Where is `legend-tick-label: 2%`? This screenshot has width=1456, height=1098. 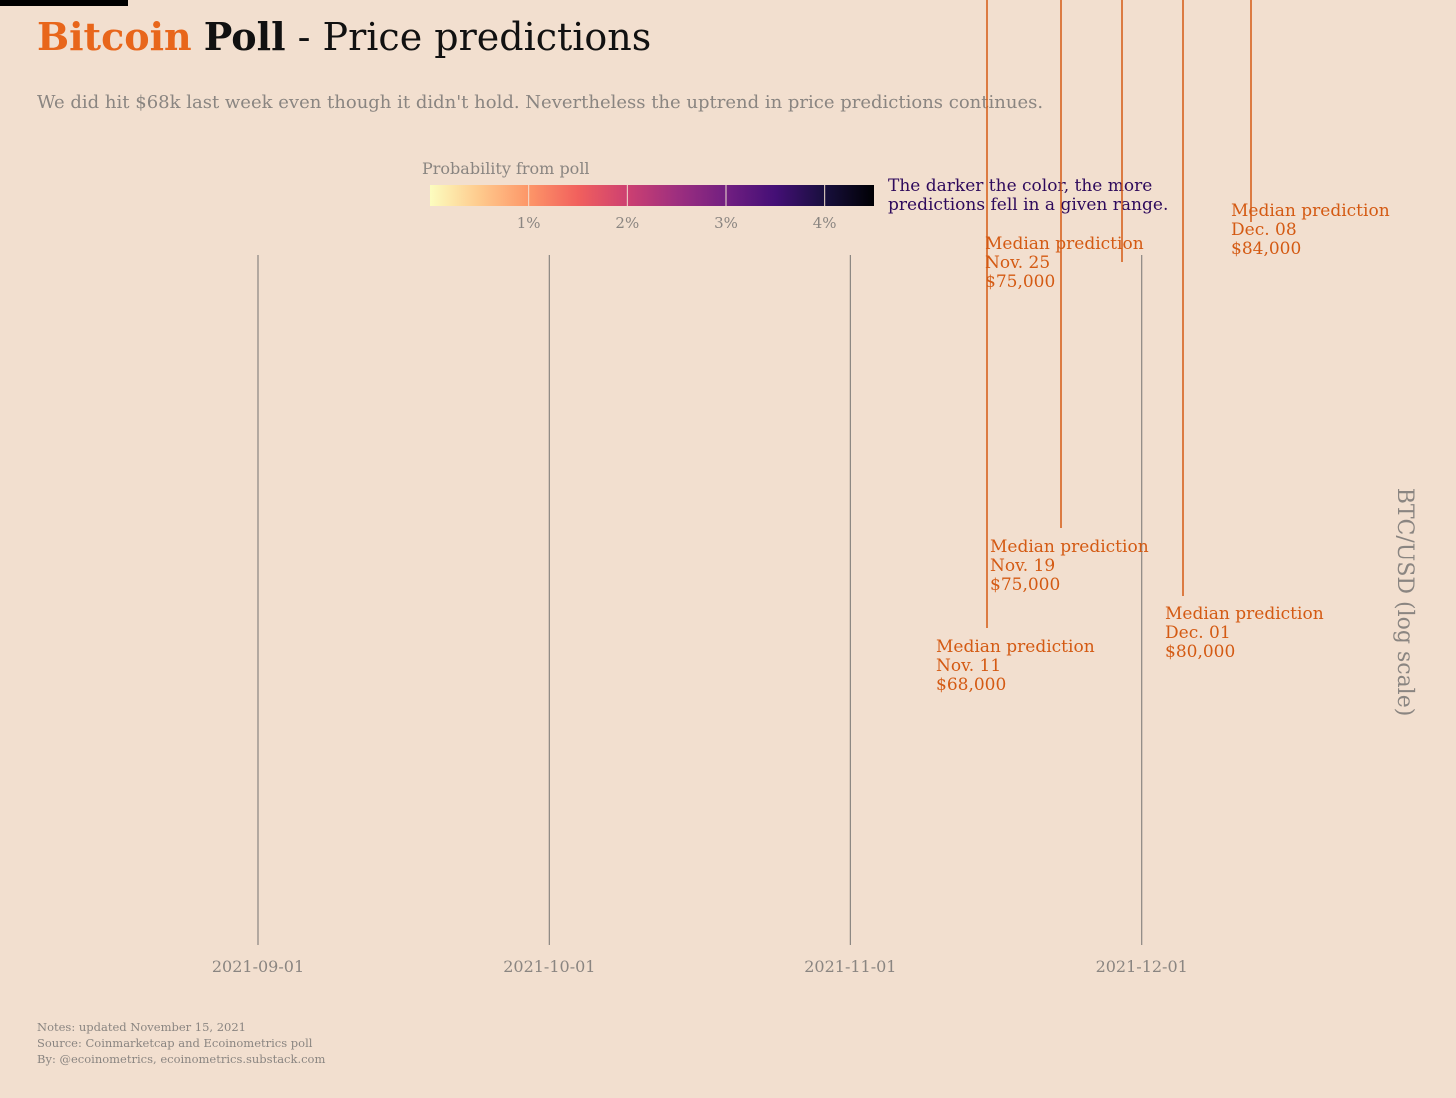
legend-tick-label: 2% is located at coordinates (627, 223).